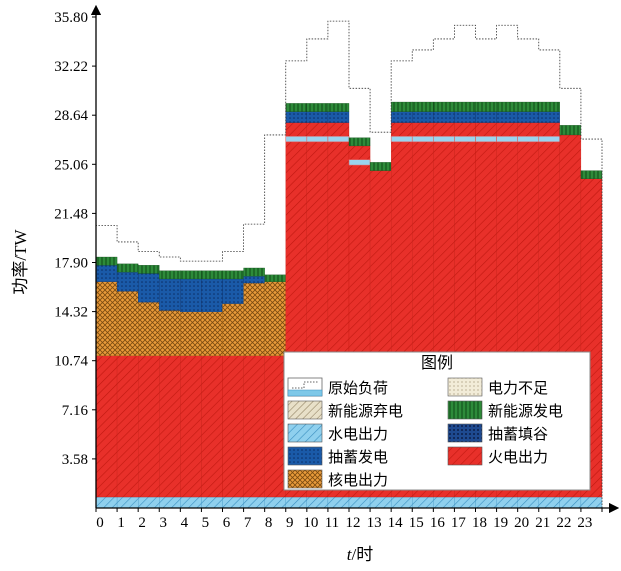 This screenshot has height=571, width=621. What do you see at coordinates (20, 261) in the screenshot?
I see `y-axis-title: 功率/TW` at bounding box center [20, 261].